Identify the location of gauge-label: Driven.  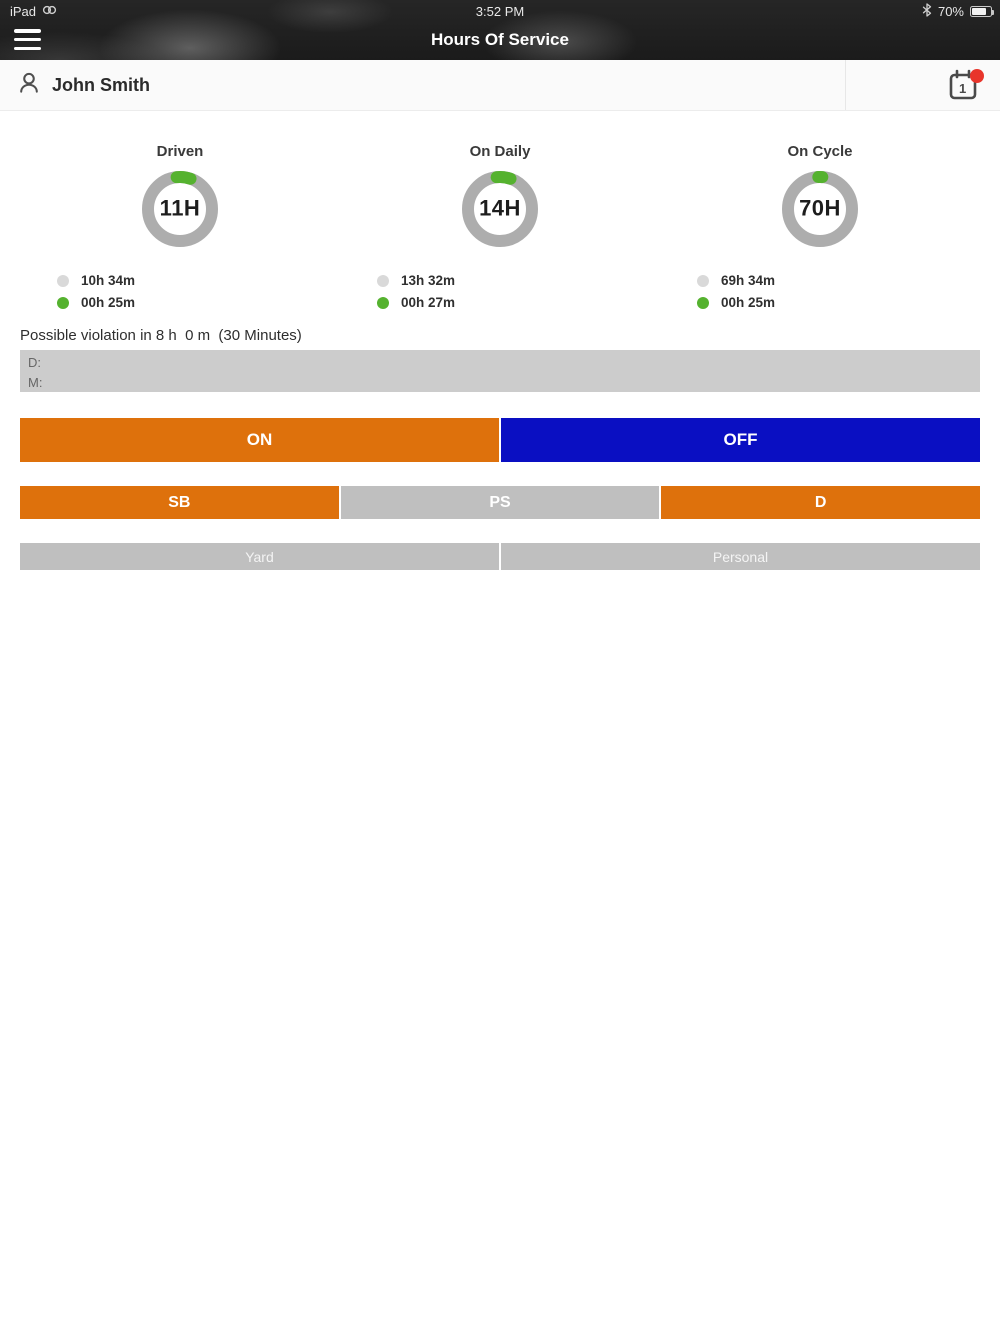
(180, 151).